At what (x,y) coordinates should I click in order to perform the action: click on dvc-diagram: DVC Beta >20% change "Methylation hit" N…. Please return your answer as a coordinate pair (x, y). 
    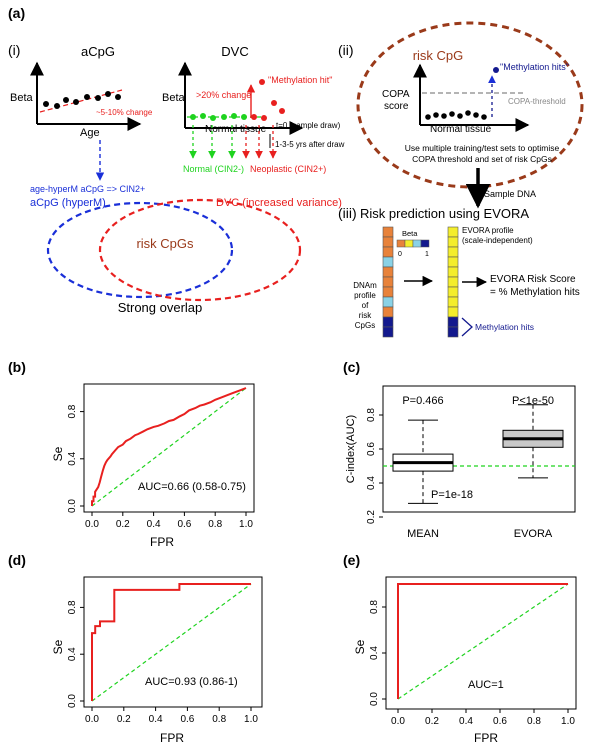
    Looking at the image, I should click on (253, 109).